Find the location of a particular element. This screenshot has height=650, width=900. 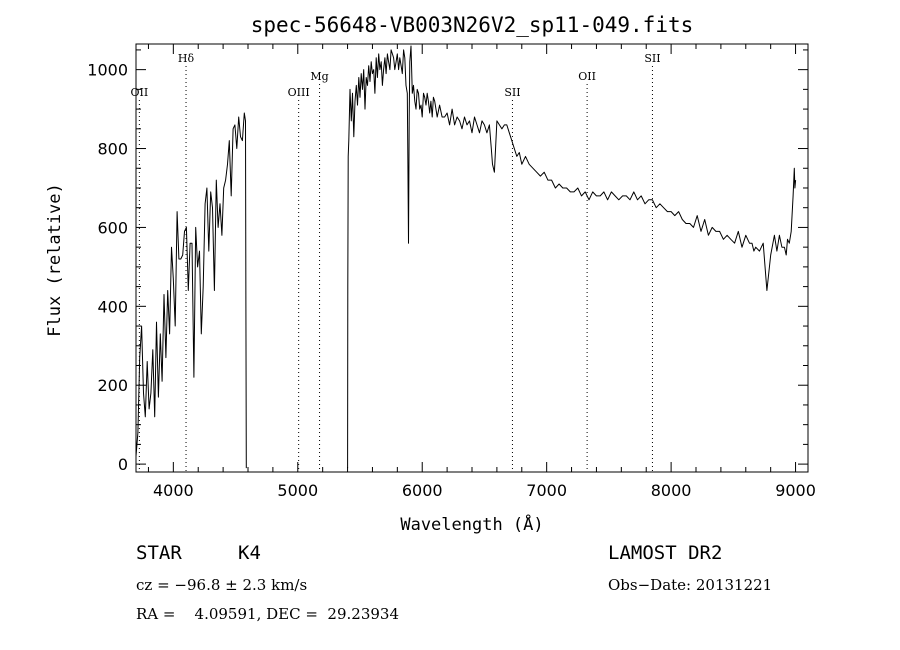

line-marker-label: OIII is located at coordinates (299, 92).